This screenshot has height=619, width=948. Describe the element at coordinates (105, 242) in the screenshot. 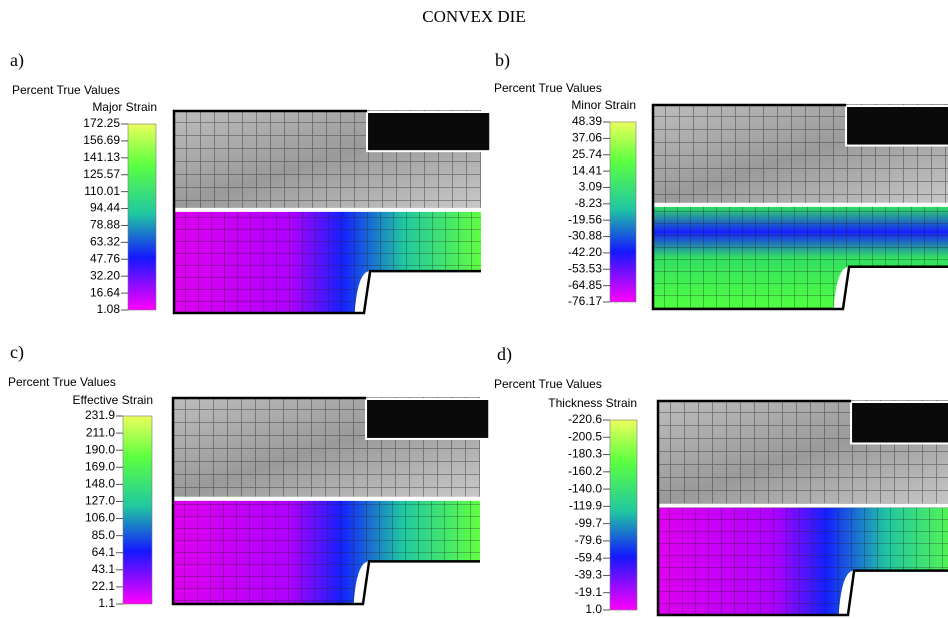

I see `tick-label: 63.32` at that location.